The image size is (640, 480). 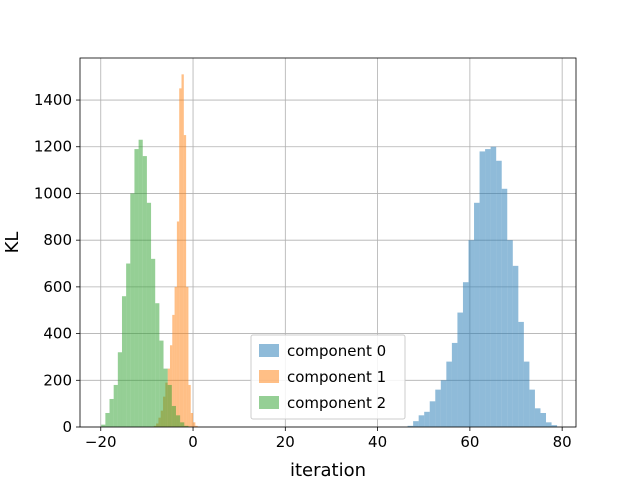 What do you see at coordinates (53, 147) in the screenshot?
I see `y-tick-label: 1200` at bounding box center [53, 147].